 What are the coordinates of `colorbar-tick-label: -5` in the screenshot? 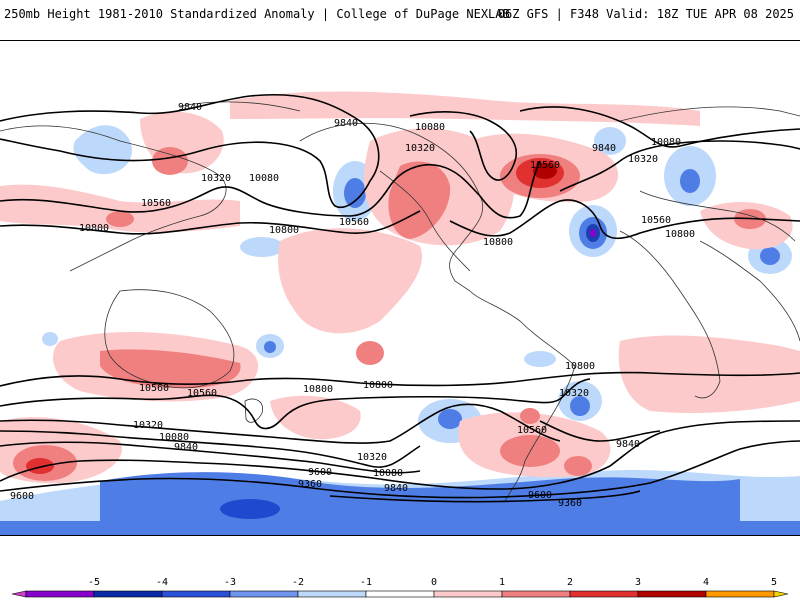 It's located at (94, 582).